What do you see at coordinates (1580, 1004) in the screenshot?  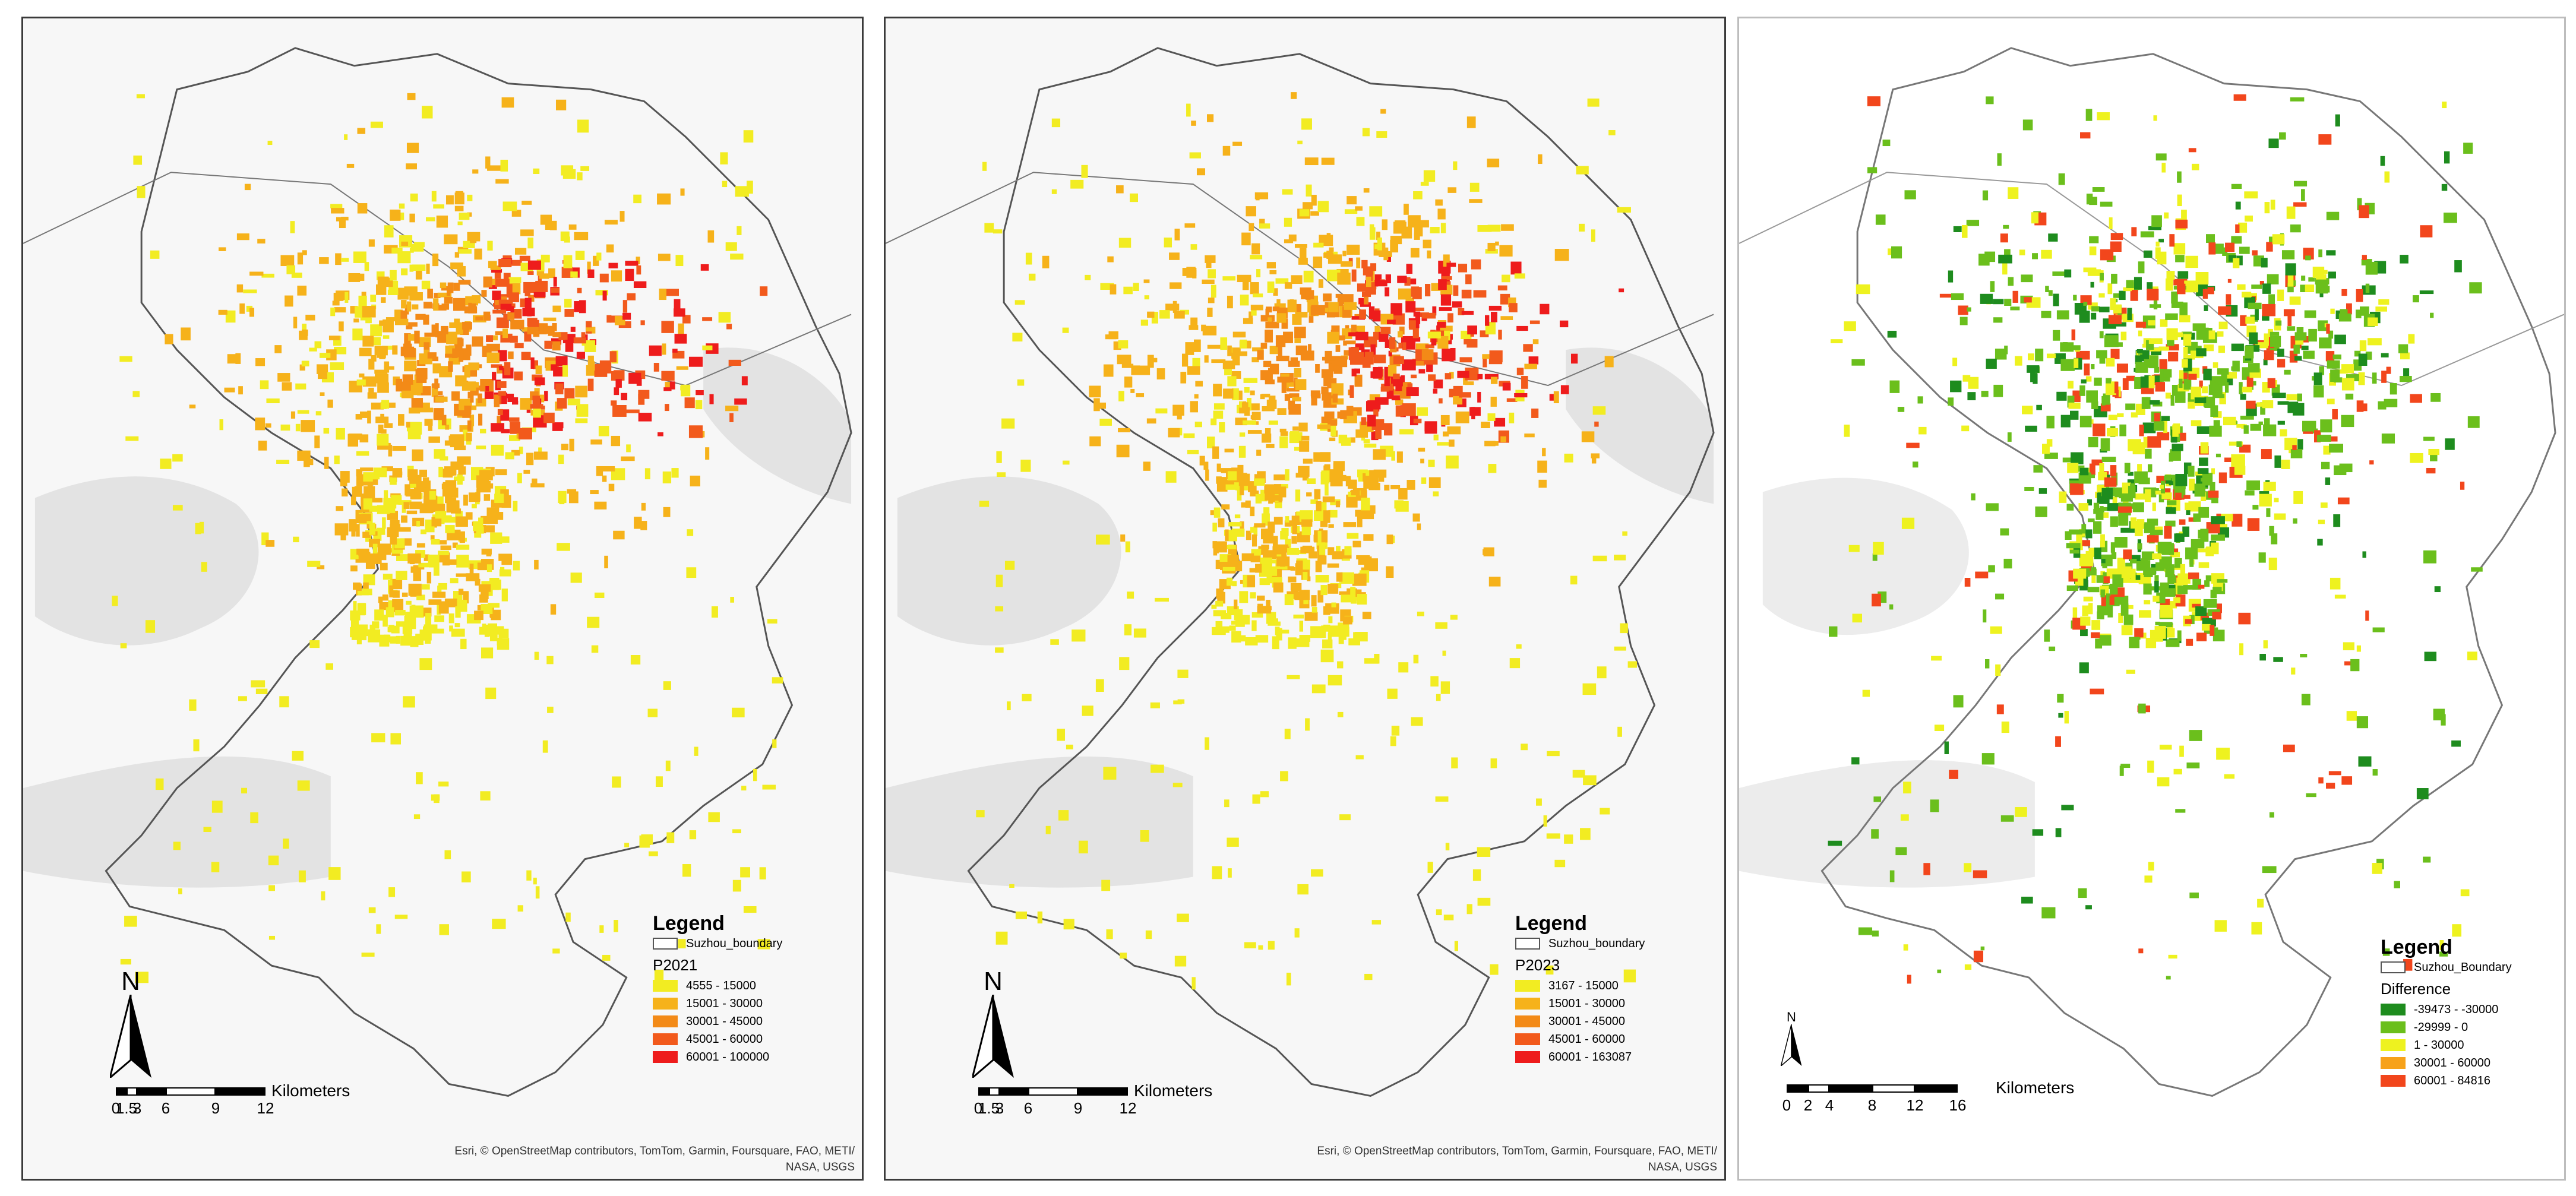 I see `legend-class-item: 15001 - 30000` at bounding box center [1580, 1004].